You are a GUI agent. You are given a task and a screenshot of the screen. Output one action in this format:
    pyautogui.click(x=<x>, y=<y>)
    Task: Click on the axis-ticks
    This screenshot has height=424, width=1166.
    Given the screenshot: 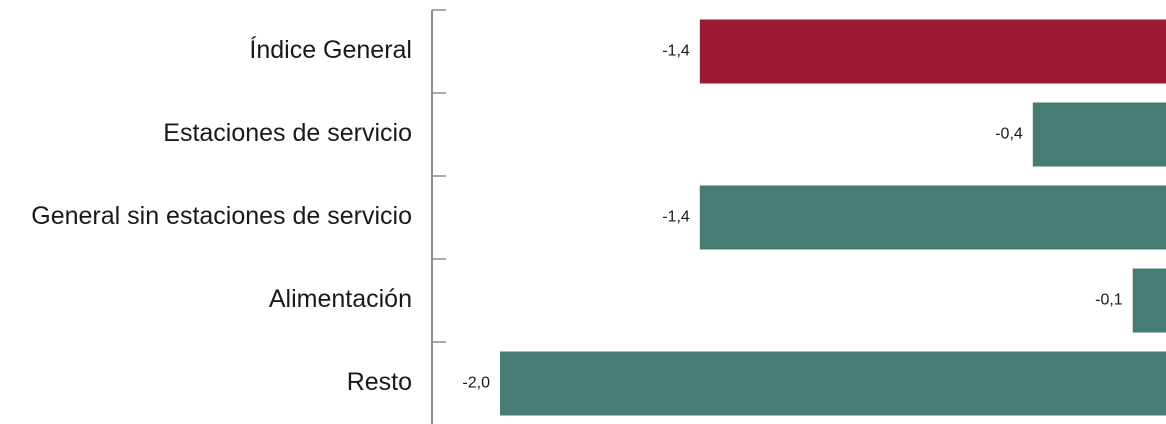 What is the action you would take?
    pyautogui.click(x=439, y=176)
    